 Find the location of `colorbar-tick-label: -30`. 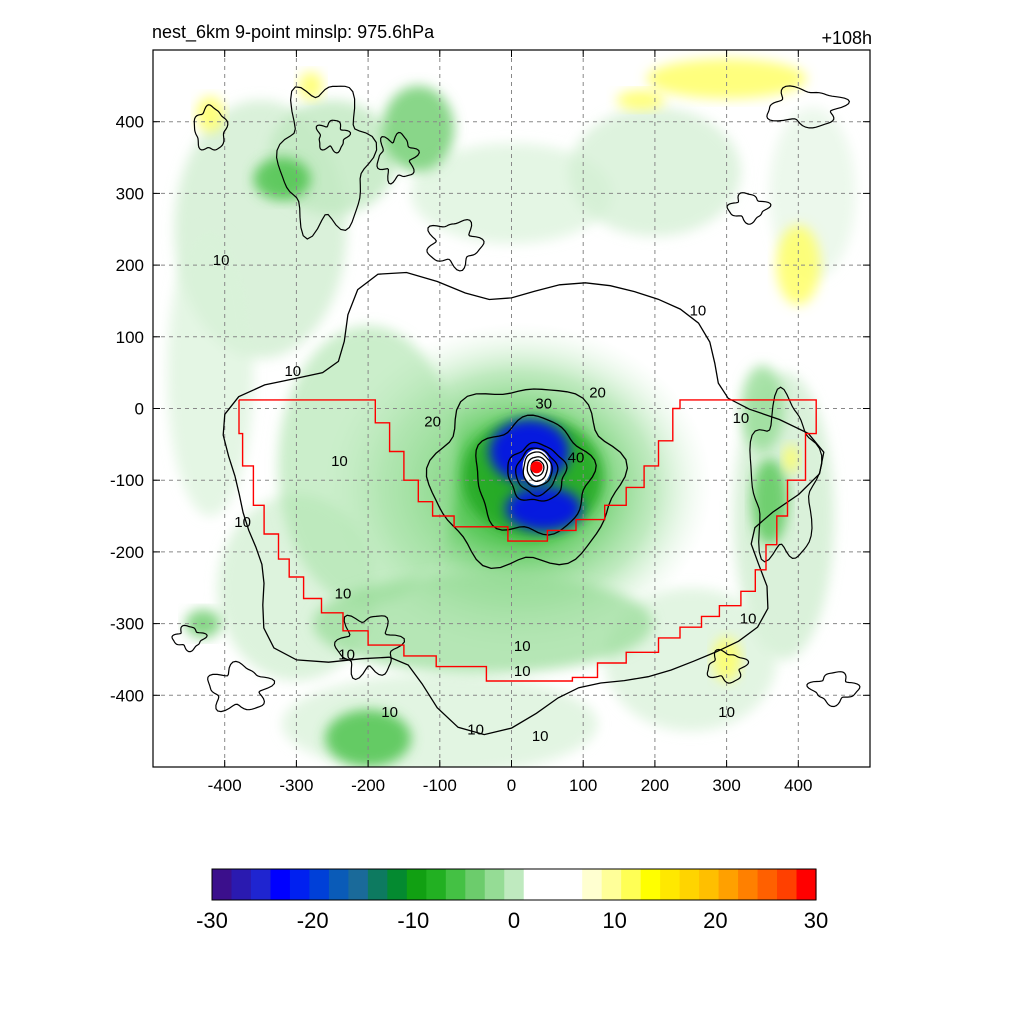

colorbar-tick-label: -30 is located at coordinates (212, 920).